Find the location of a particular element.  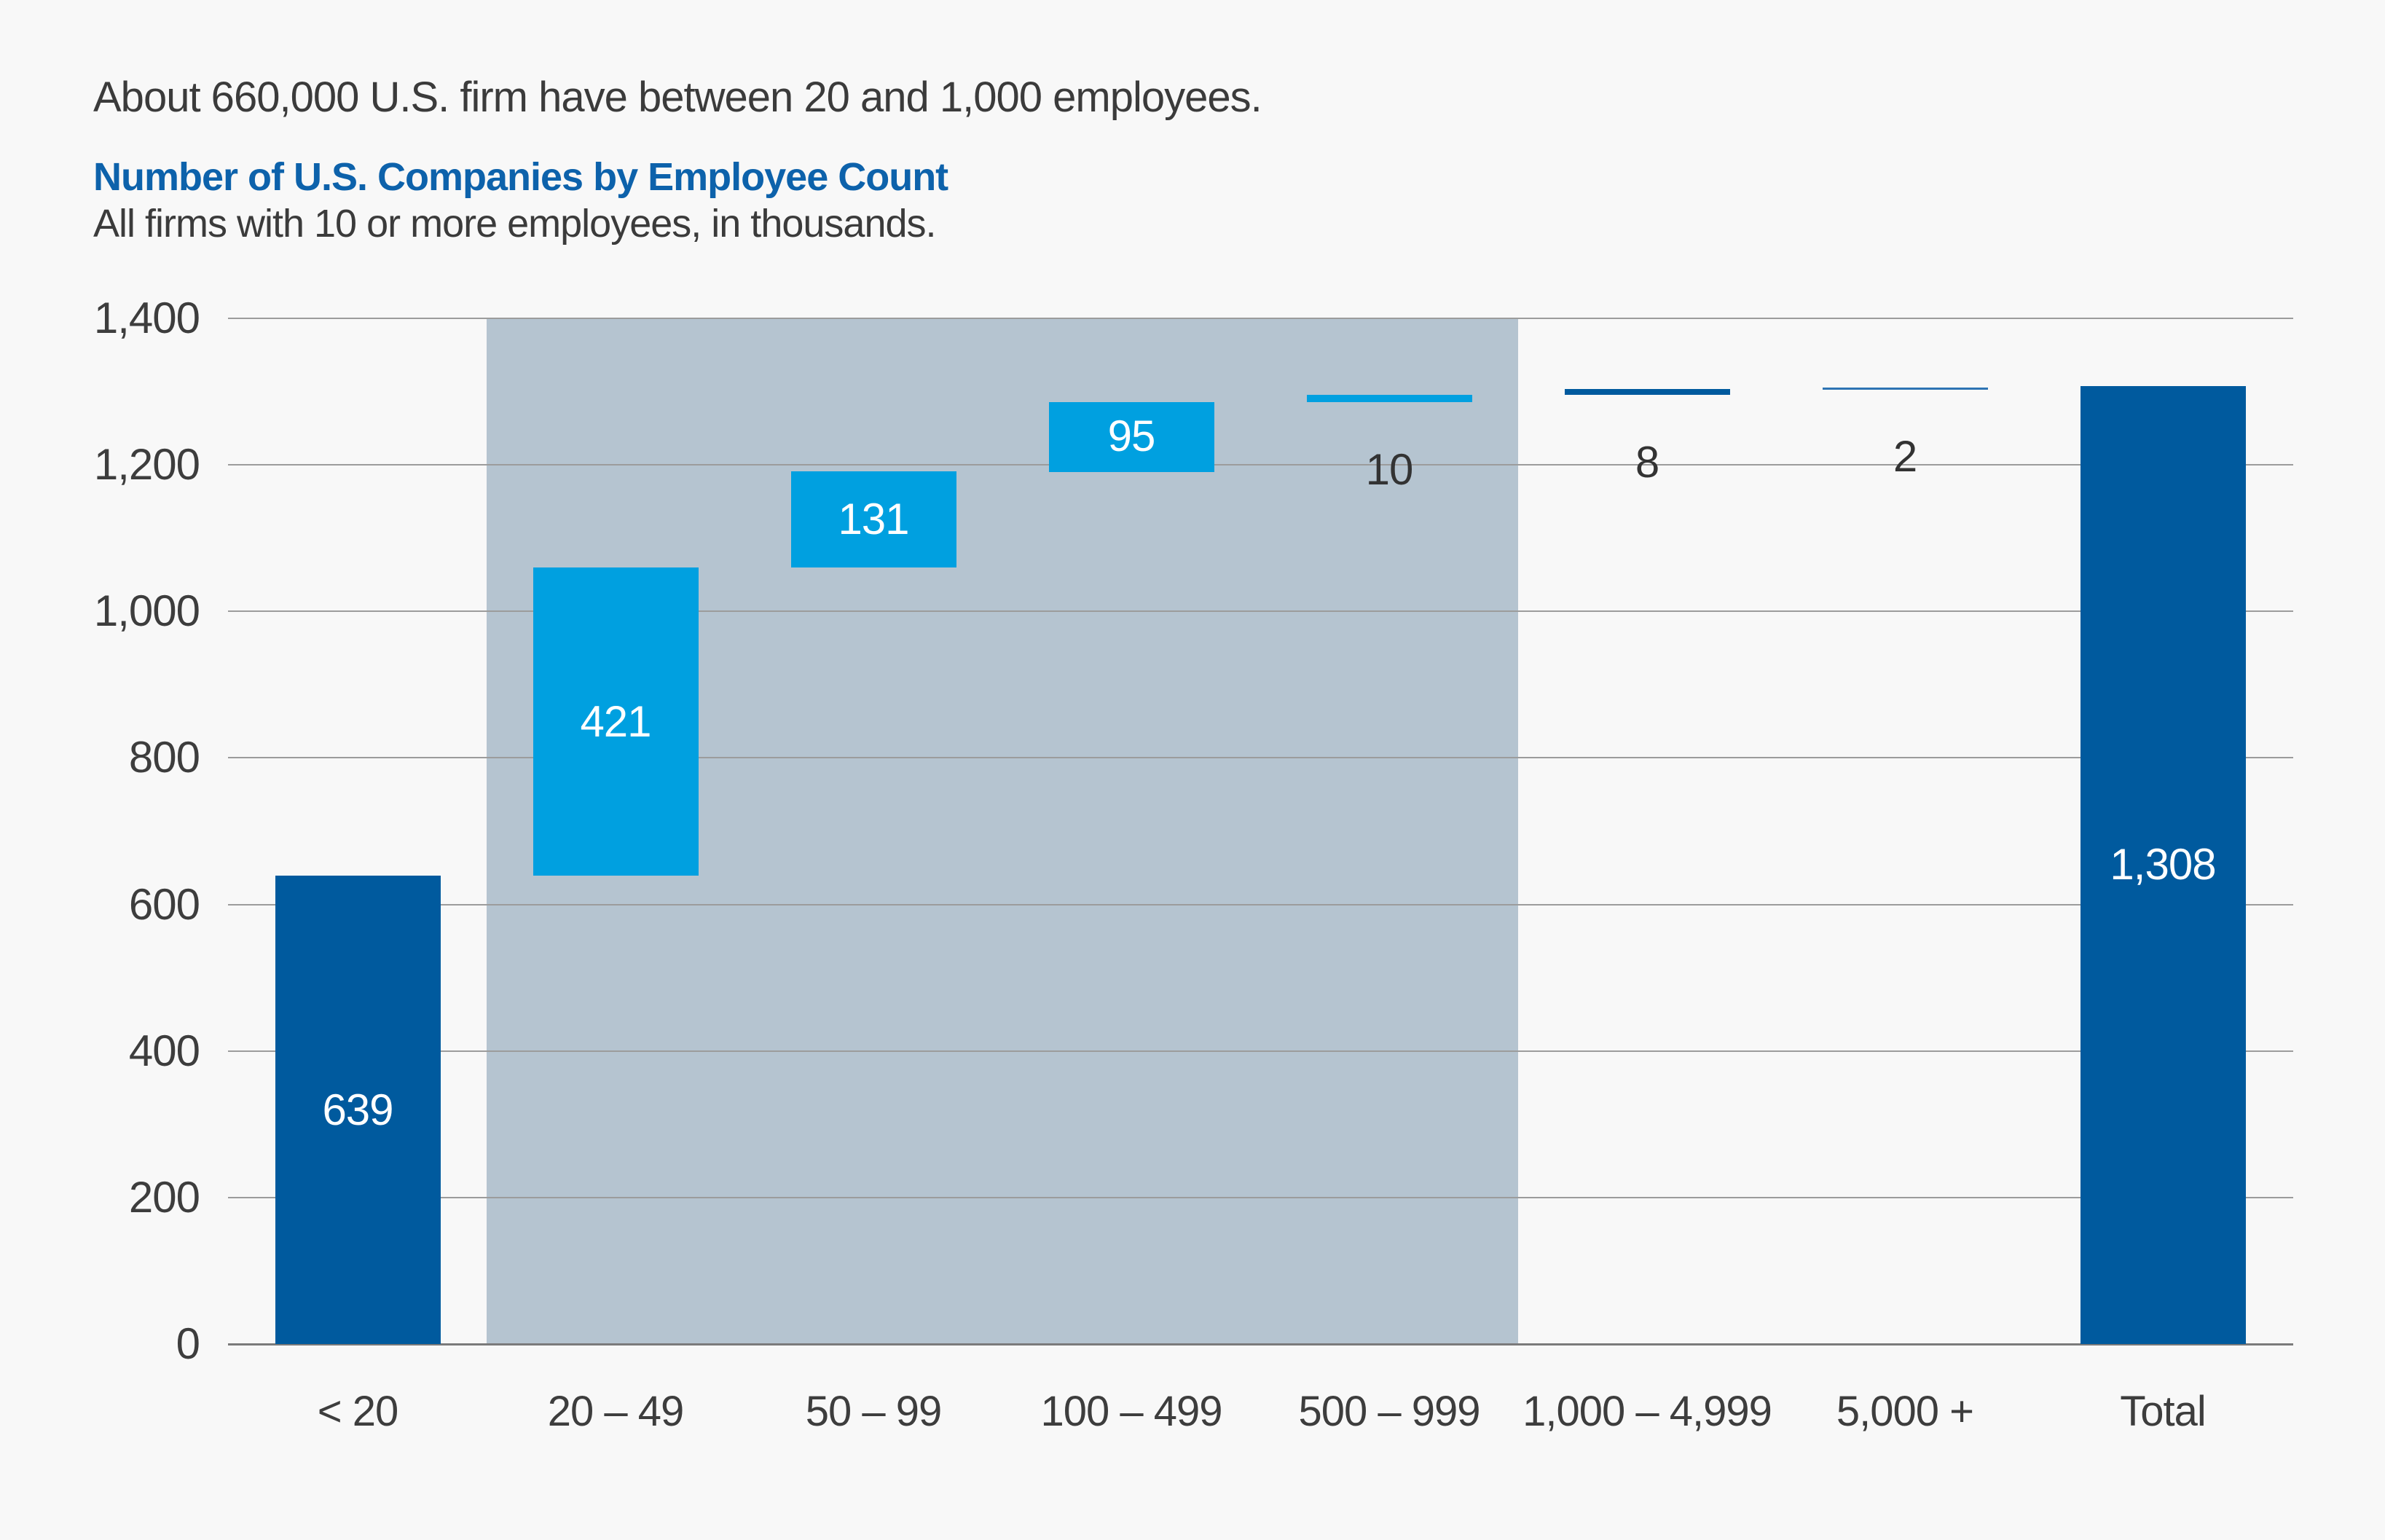

y-tick-label: 200 is located at coordinates (164, 1197).